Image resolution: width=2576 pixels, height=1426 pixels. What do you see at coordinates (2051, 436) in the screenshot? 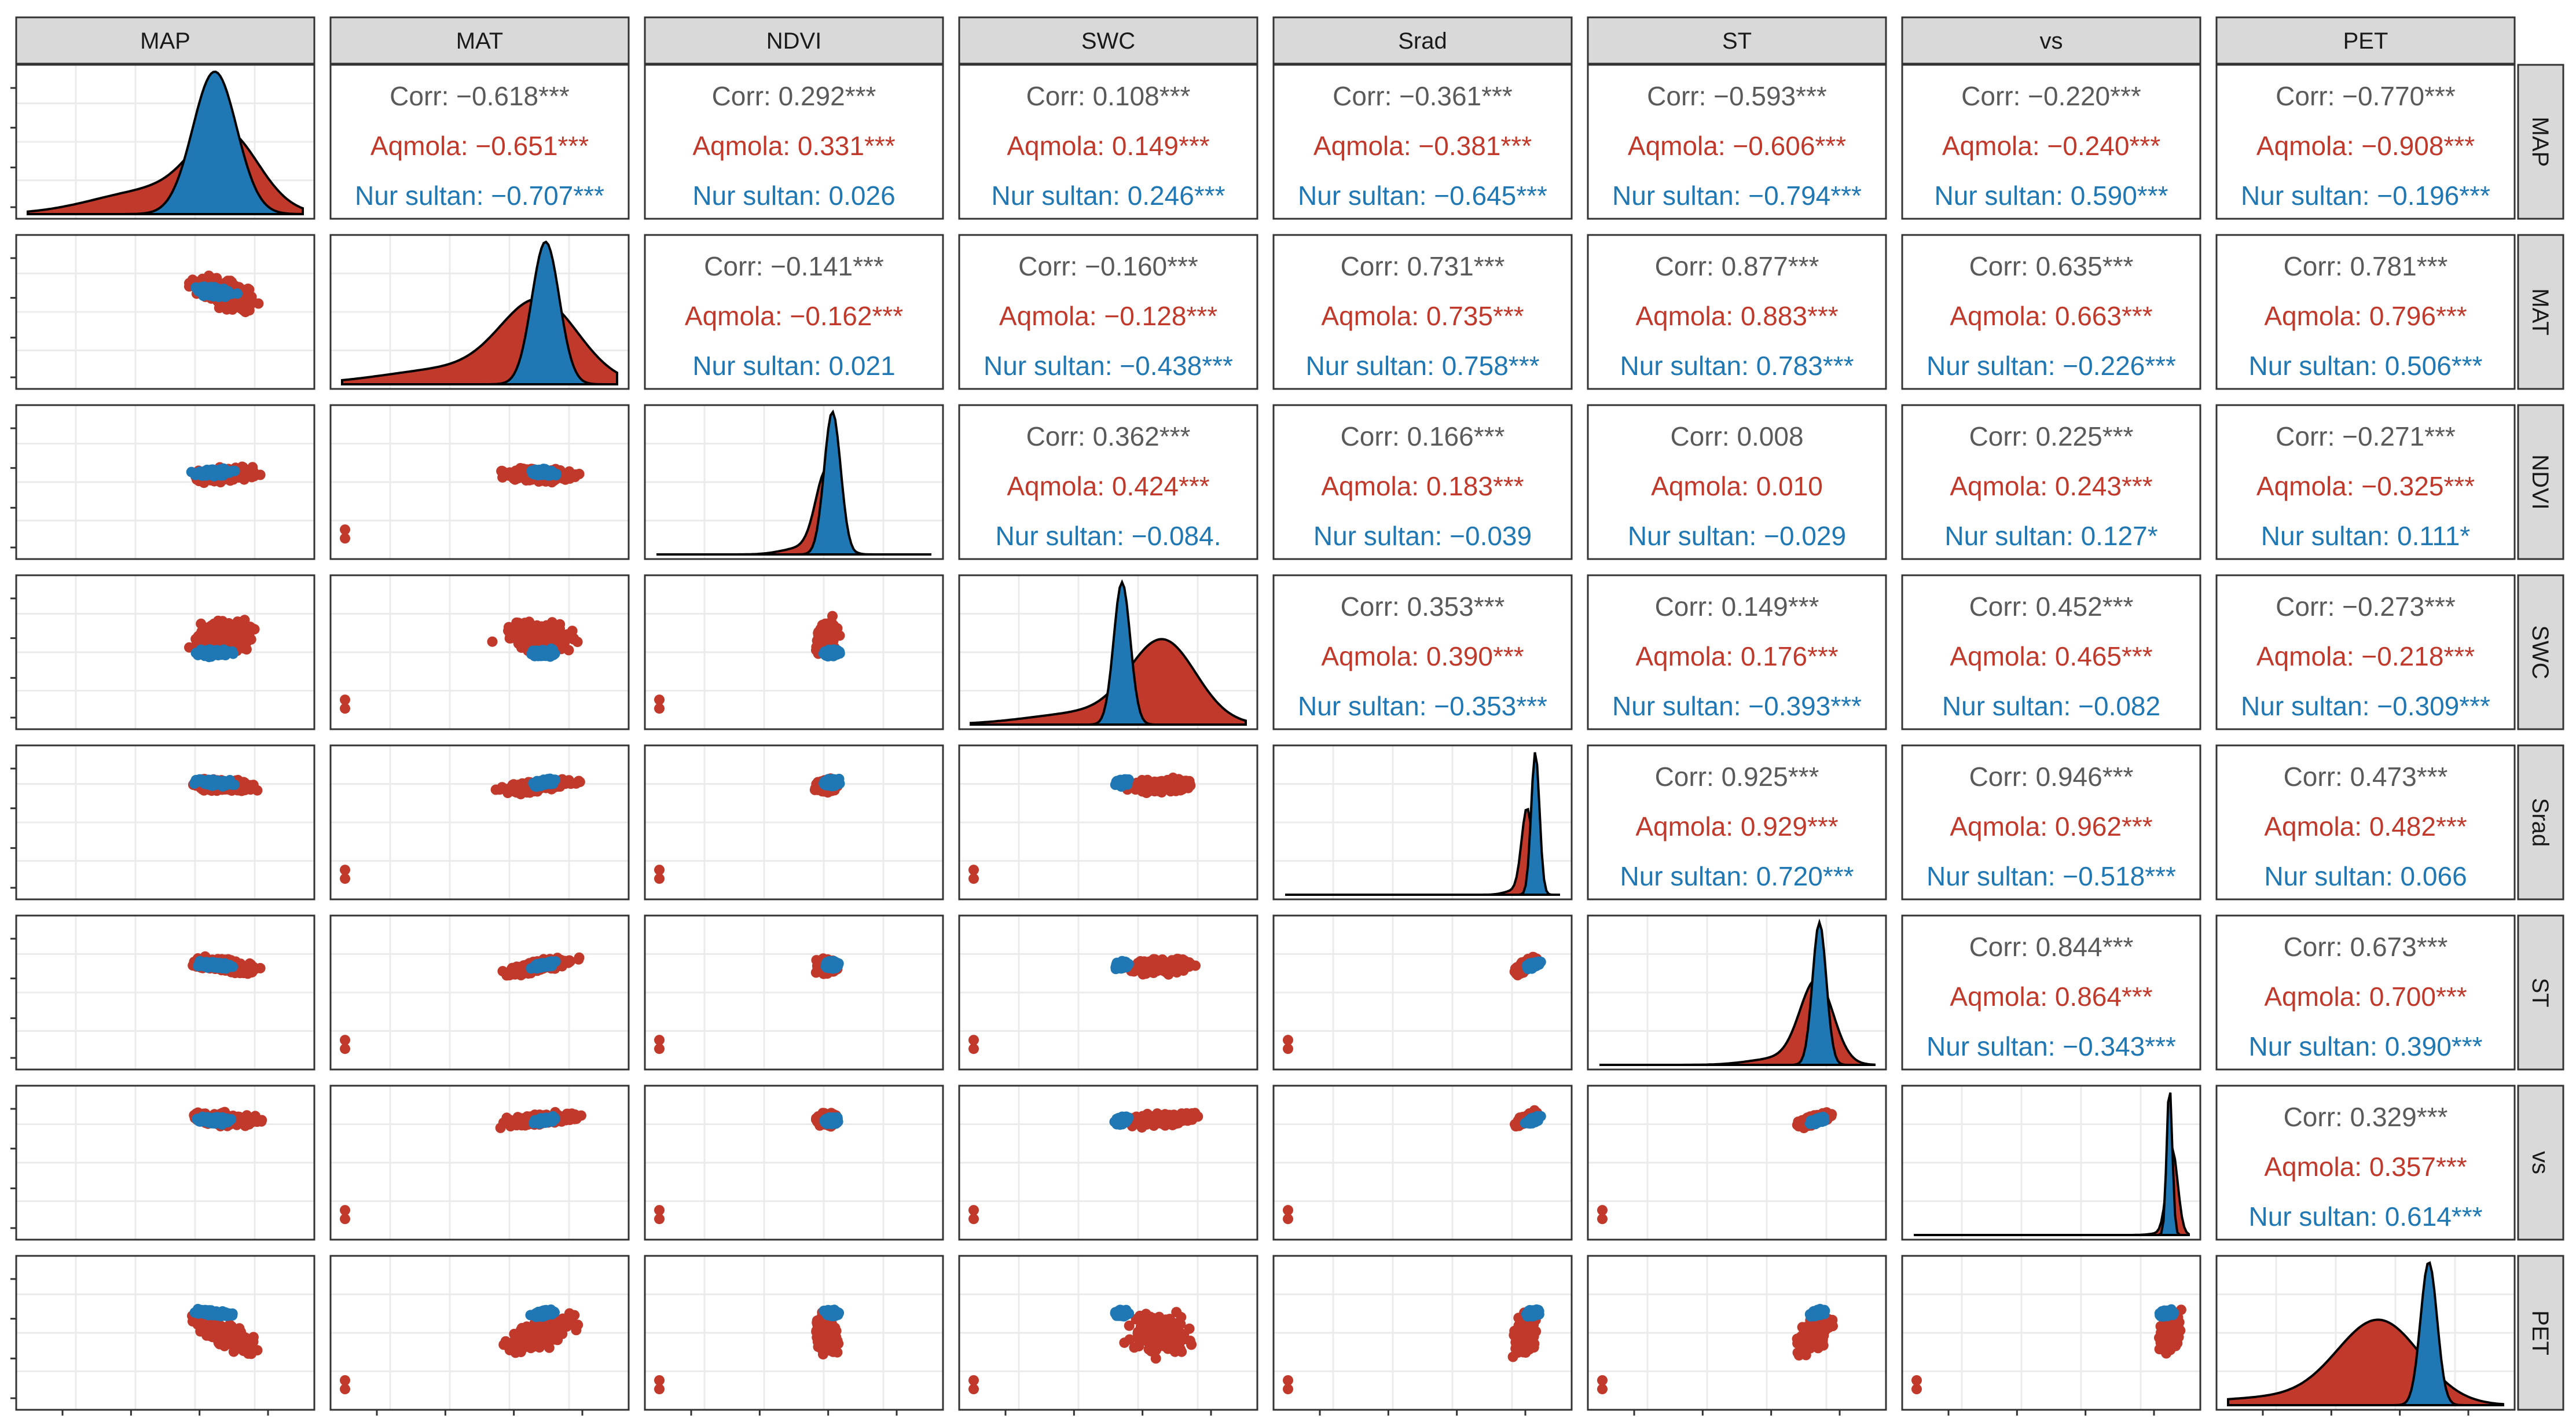
I see `overall-corr-label: Corr: 0.225***` at bounding box center [2051, 436].